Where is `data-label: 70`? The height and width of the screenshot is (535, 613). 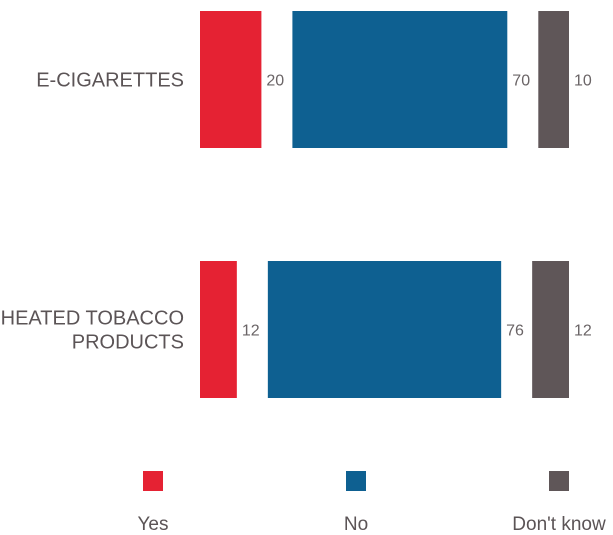
data-label: 70 is located at coordinates (521, 81).